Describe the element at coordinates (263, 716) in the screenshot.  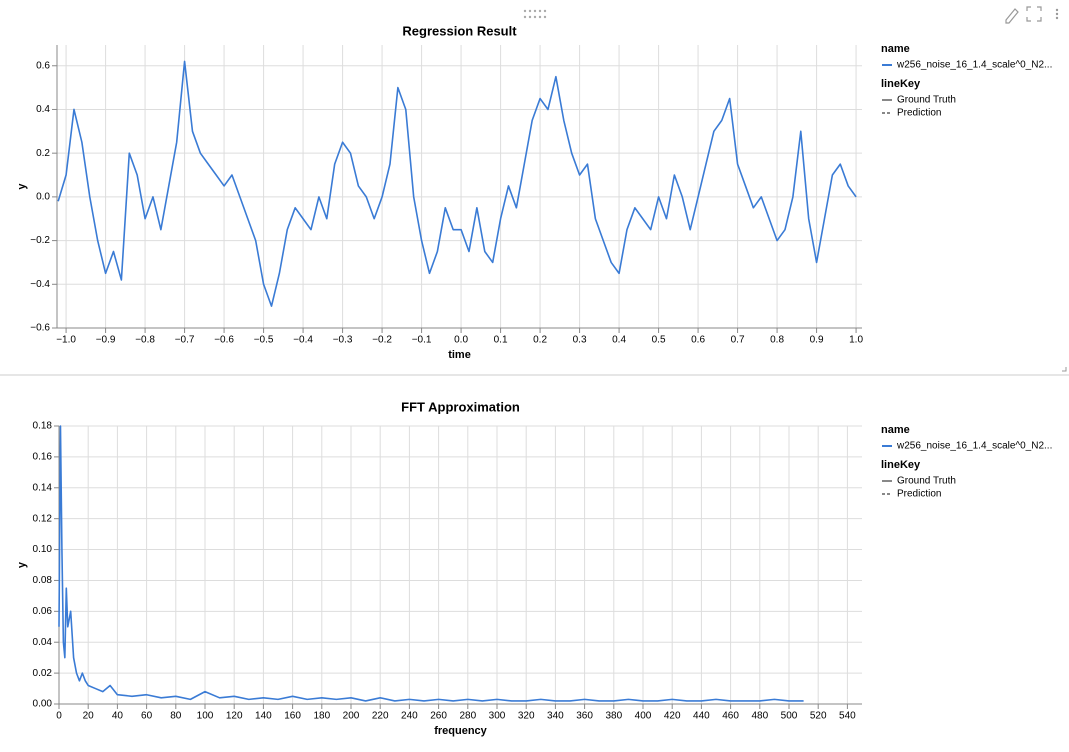
I see `x-tick-label: 140` at that location.